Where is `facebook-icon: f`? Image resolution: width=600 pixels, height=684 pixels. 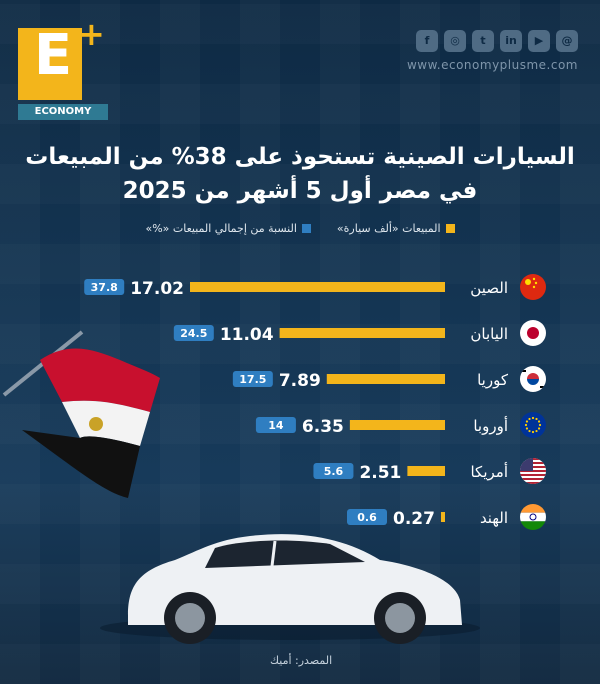 facebook-icon: f is located at coordinates (427, 41).